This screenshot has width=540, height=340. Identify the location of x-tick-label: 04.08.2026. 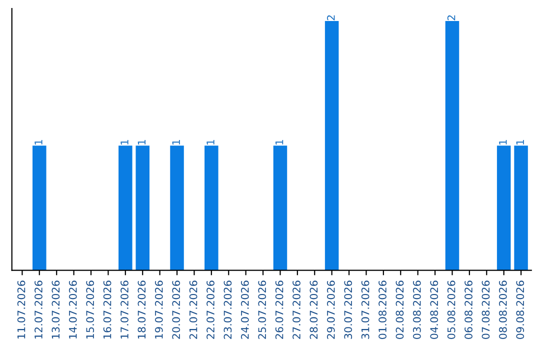
(434, 309).